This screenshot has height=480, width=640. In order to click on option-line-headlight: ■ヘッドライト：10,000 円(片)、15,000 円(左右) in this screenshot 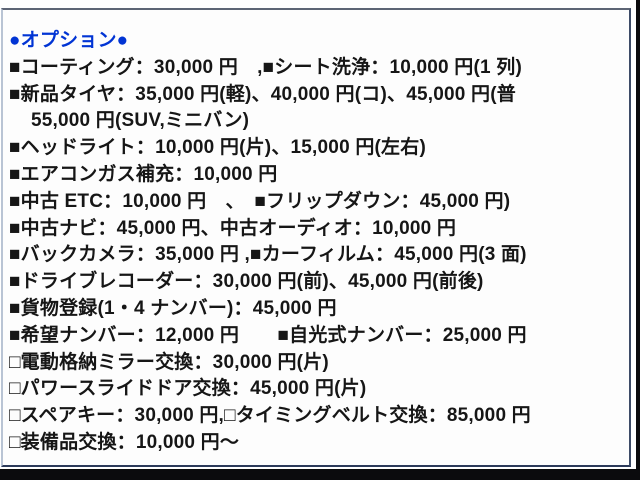, I will do `click(217, 148)`.